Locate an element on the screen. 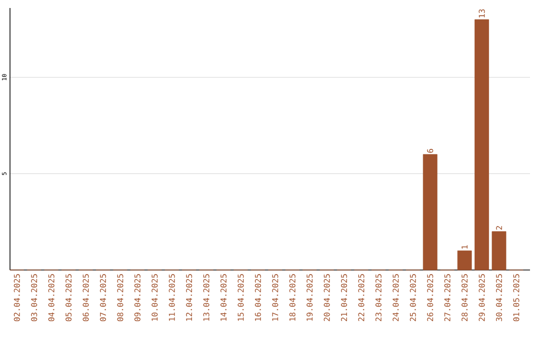  data-label: 2 is located at coordinates (499, 228).